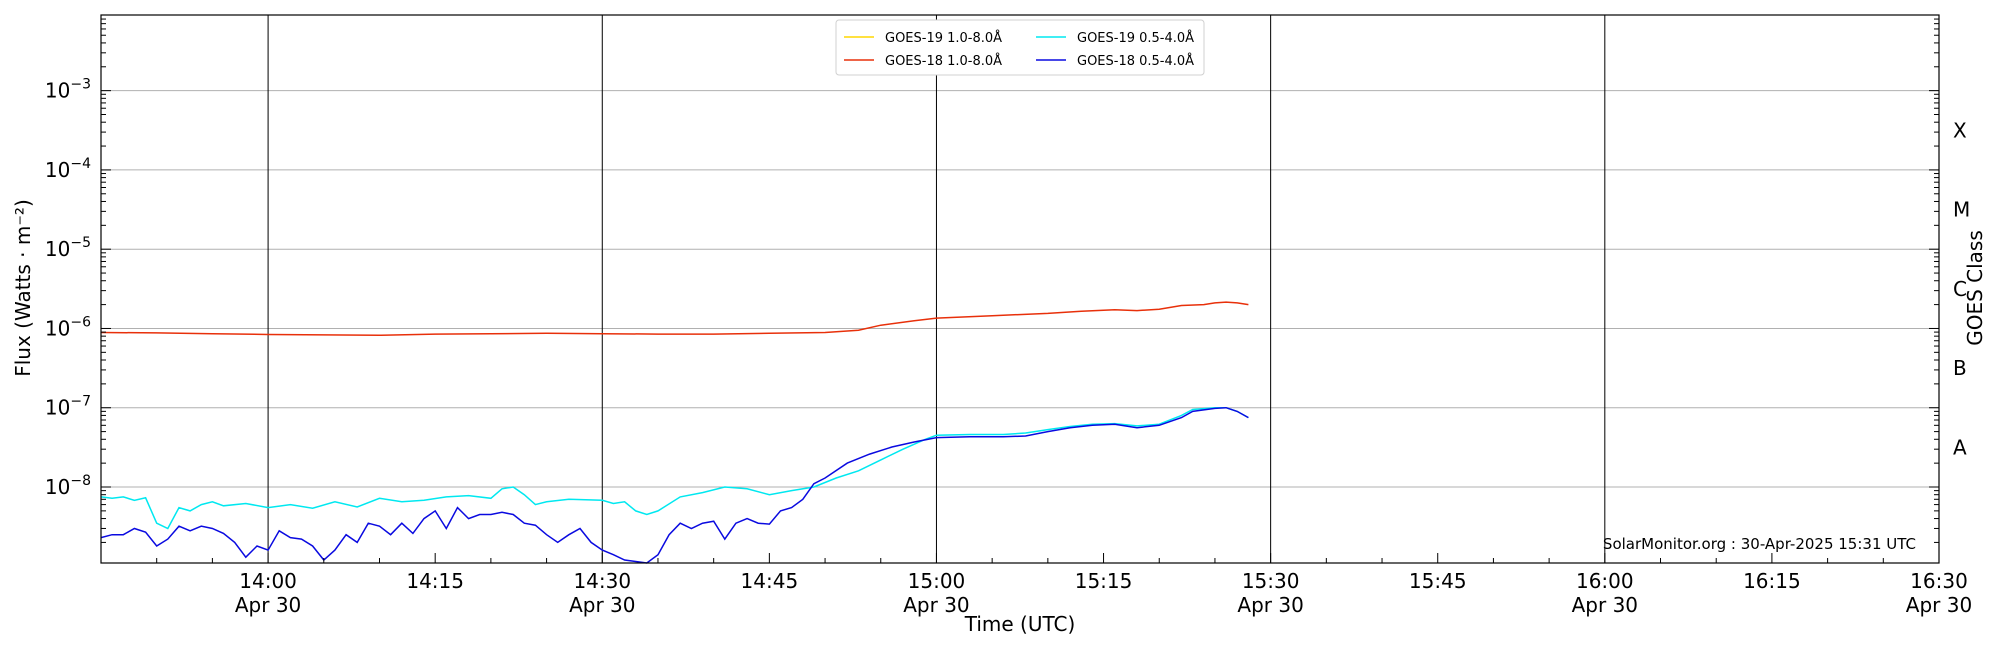  What do you see at coordinates (1270, 605) in the screenshot?
I see `x-tick-date-6: Apr 30` at bounding box center [1270, 605].